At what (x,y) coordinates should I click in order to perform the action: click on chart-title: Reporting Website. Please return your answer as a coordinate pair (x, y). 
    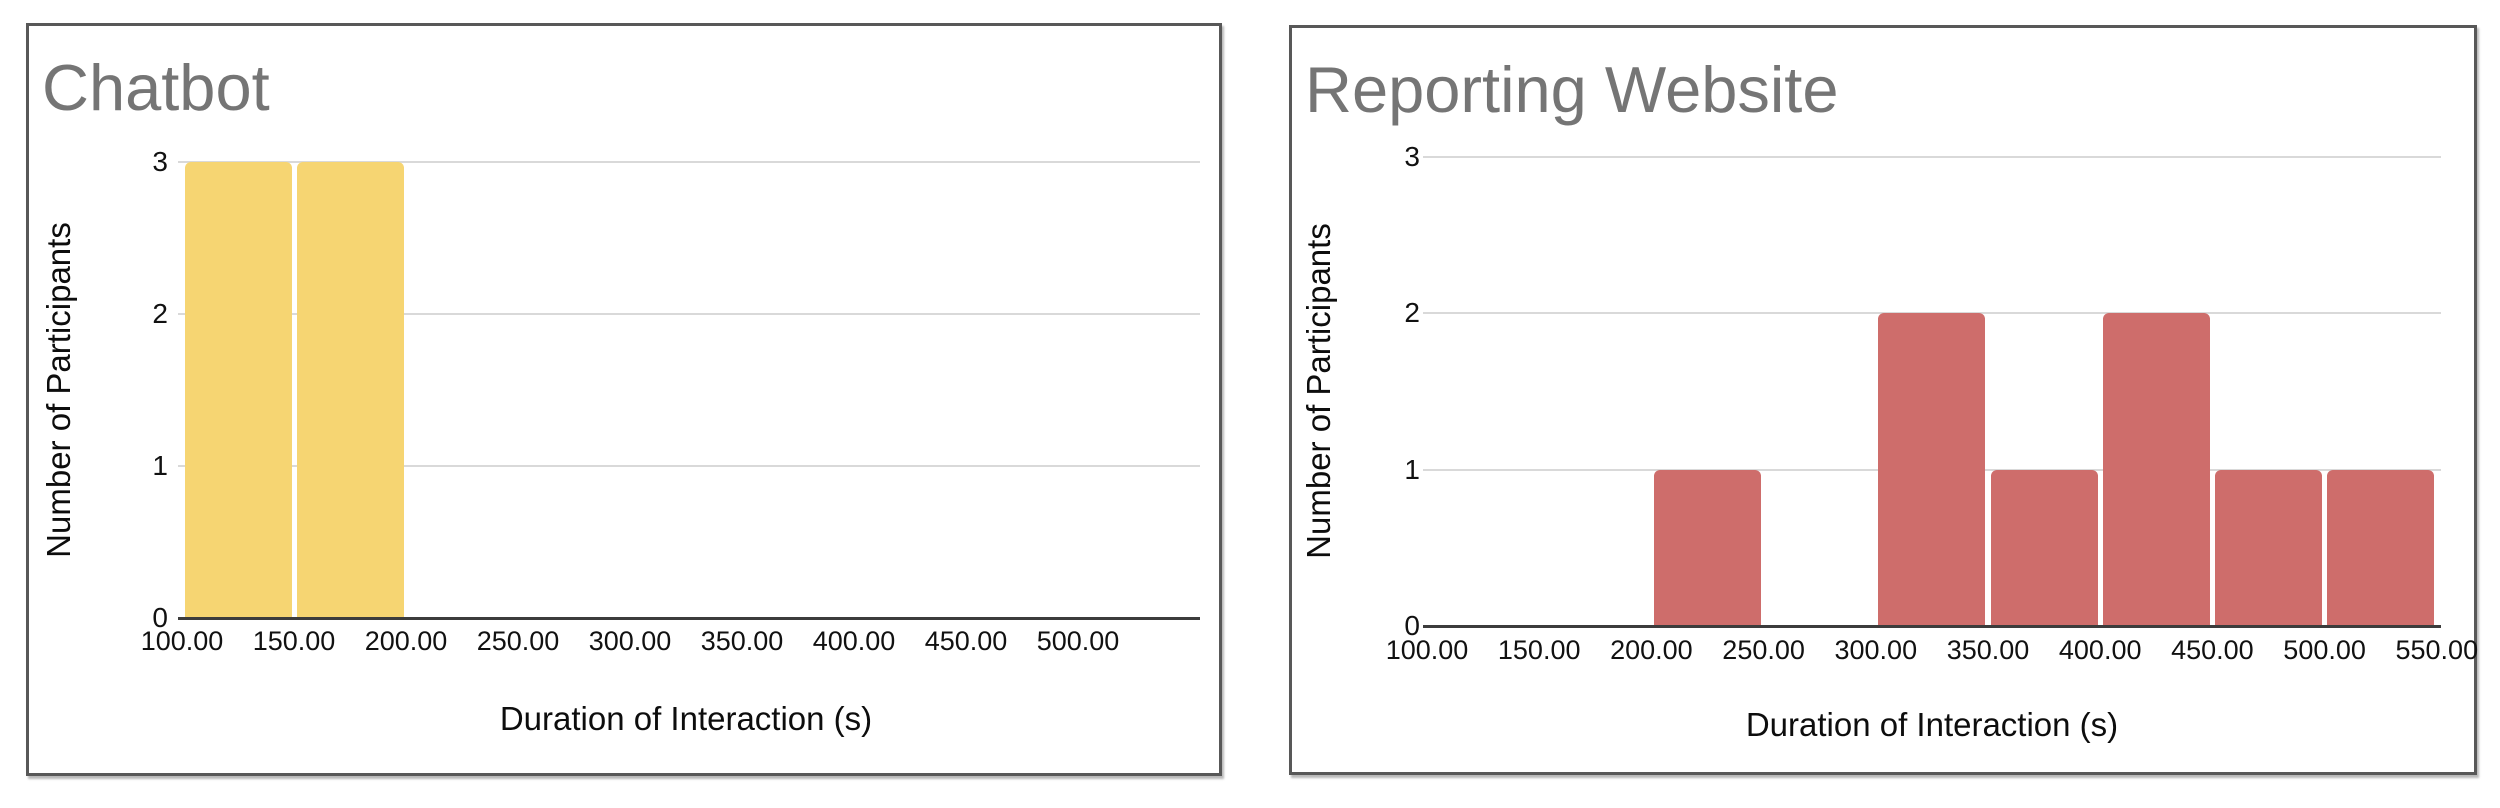
    Looking at the image, I should click on (1572, 89).